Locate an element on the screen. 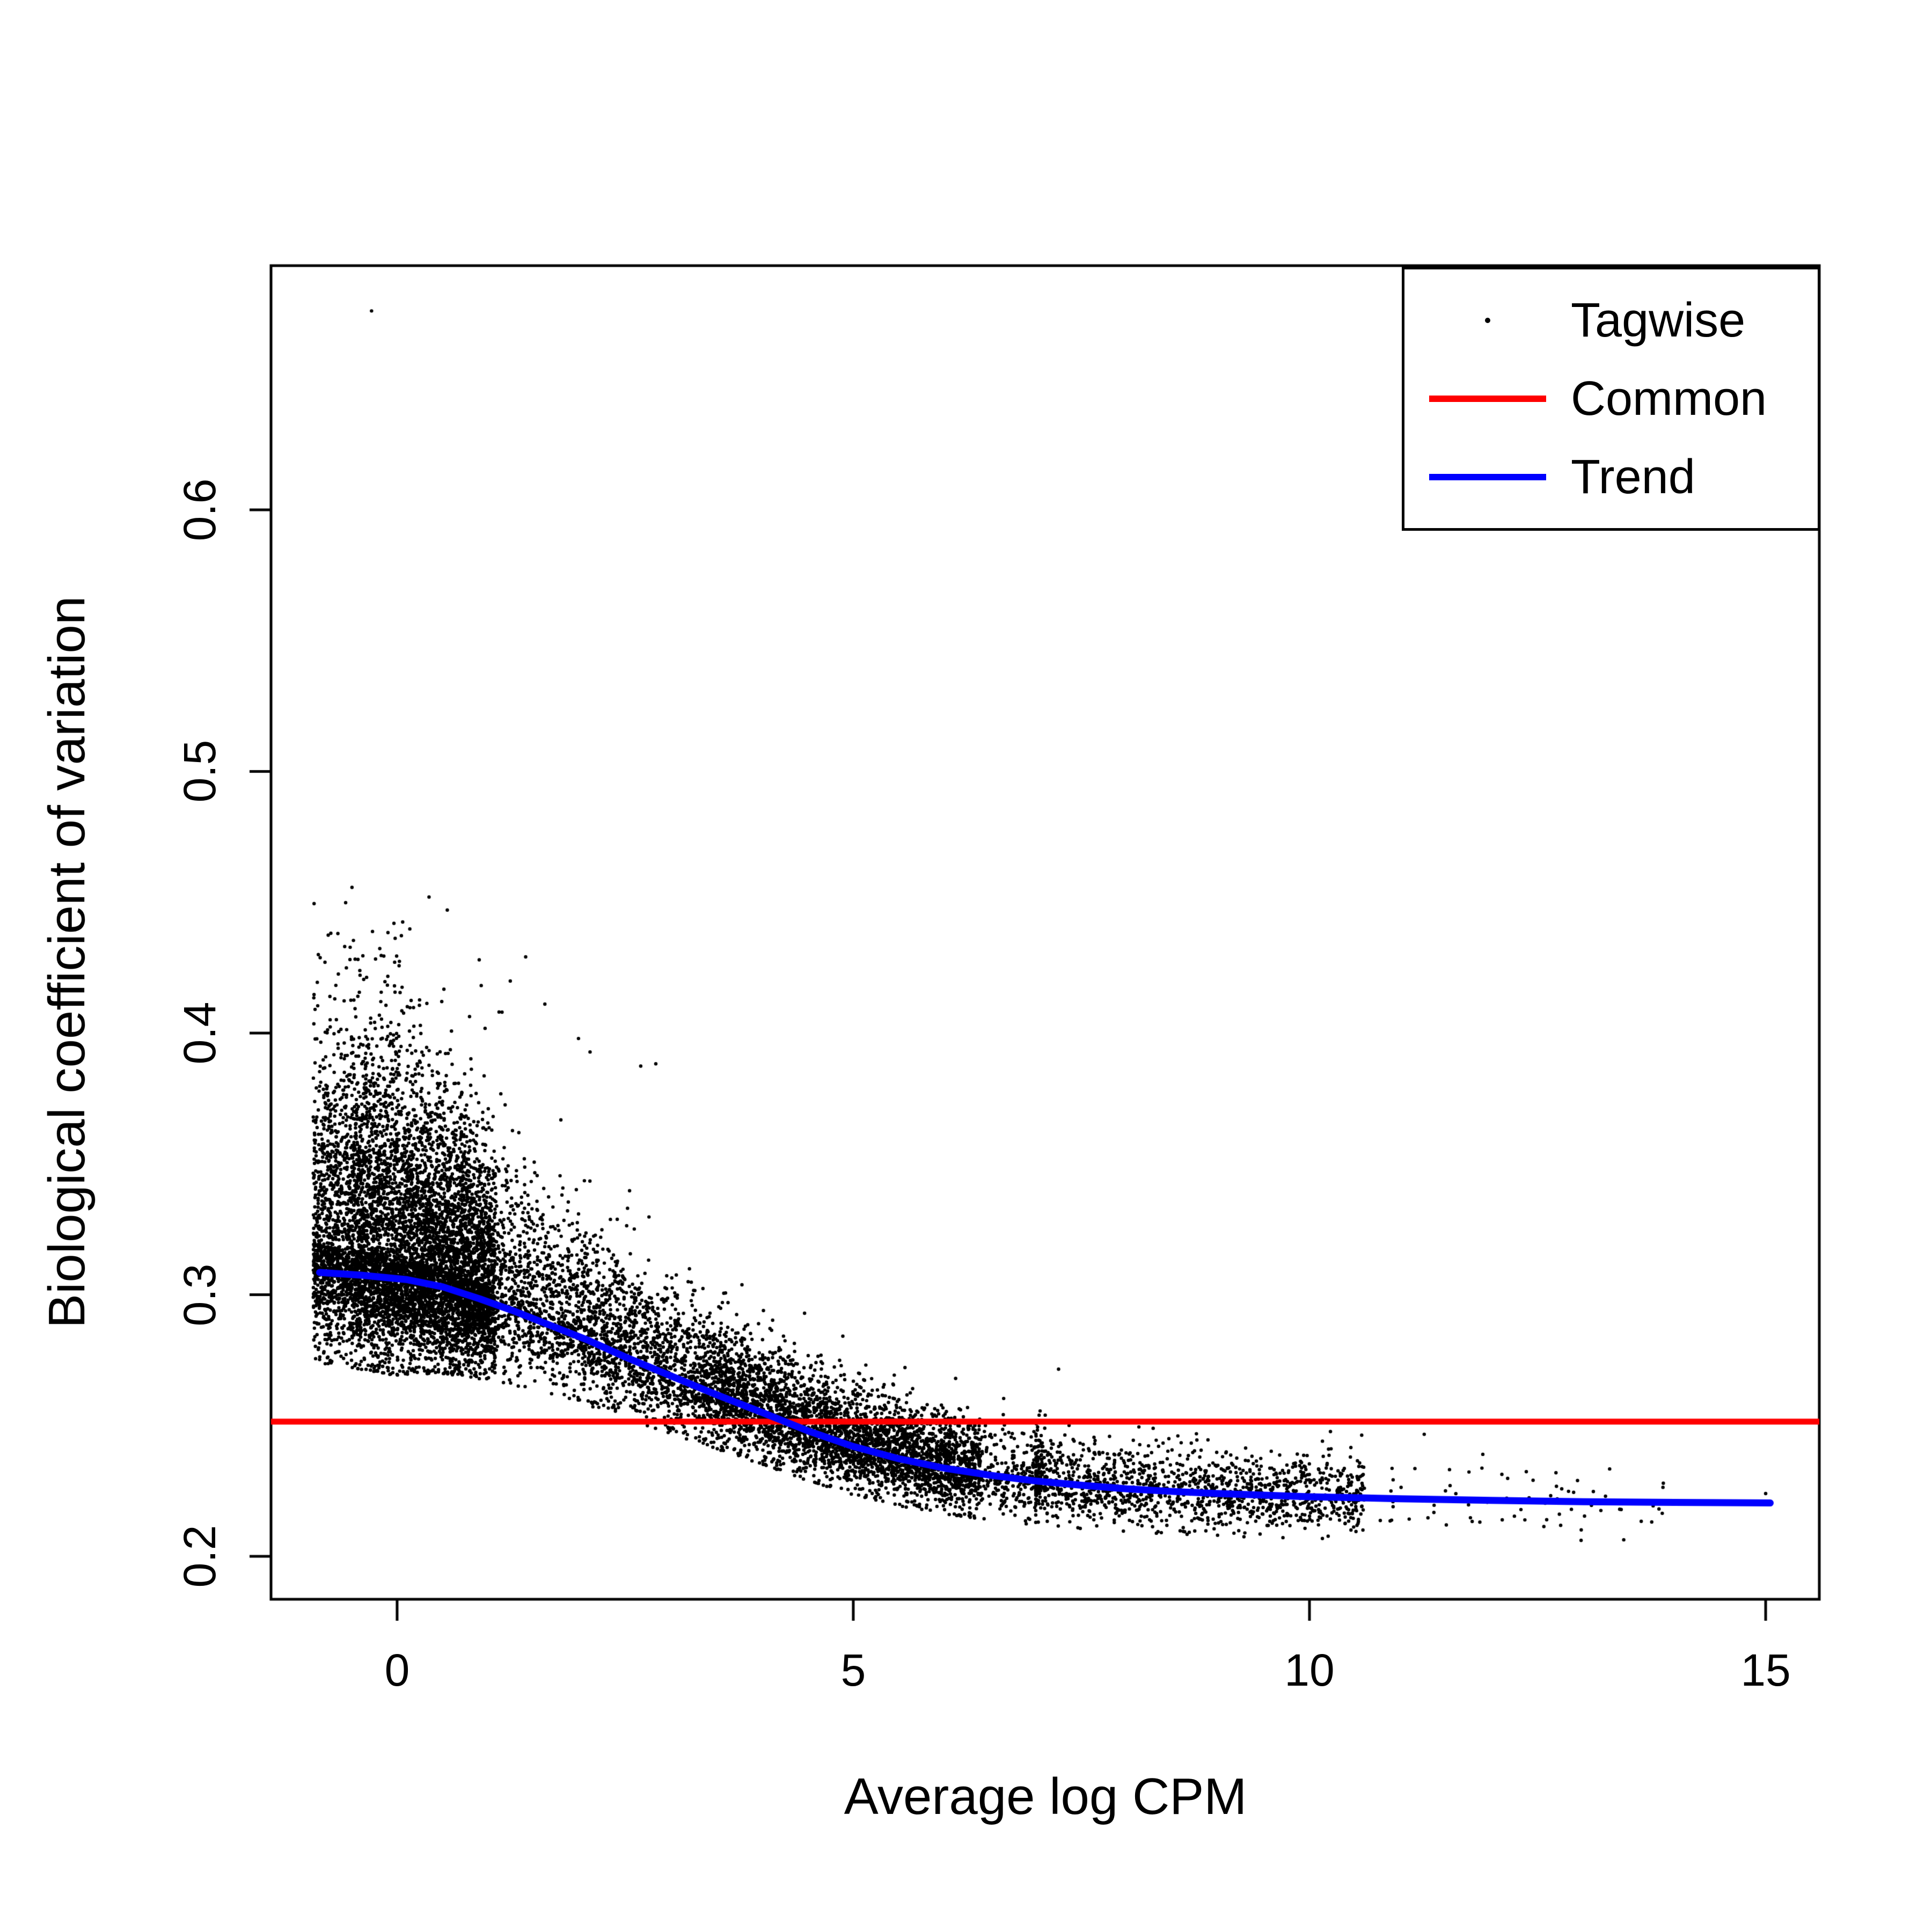 The width and height of the screenshot is (1932, 1932). y-tick-label-4: 0.6 is located at coordinates (199, 509).